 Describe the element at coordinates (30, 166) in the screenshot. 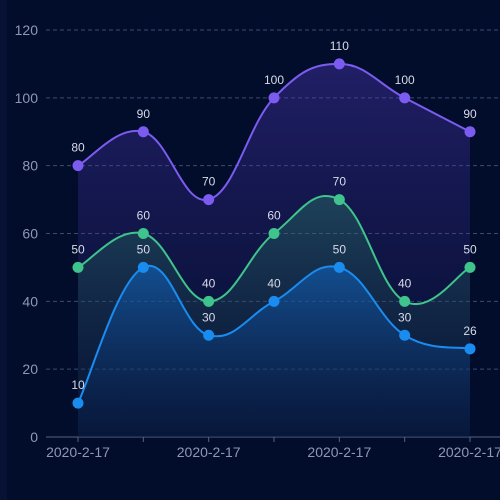

I see `y-tick-label: 80` at that location.